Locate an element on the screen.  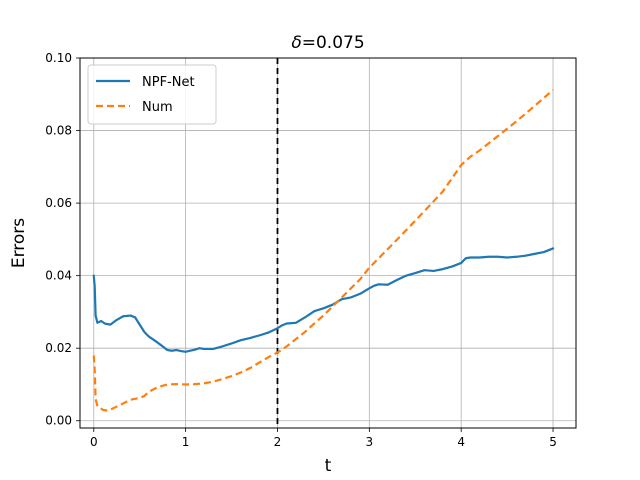
x-axis-label: t is located at coordinates (328, 466).